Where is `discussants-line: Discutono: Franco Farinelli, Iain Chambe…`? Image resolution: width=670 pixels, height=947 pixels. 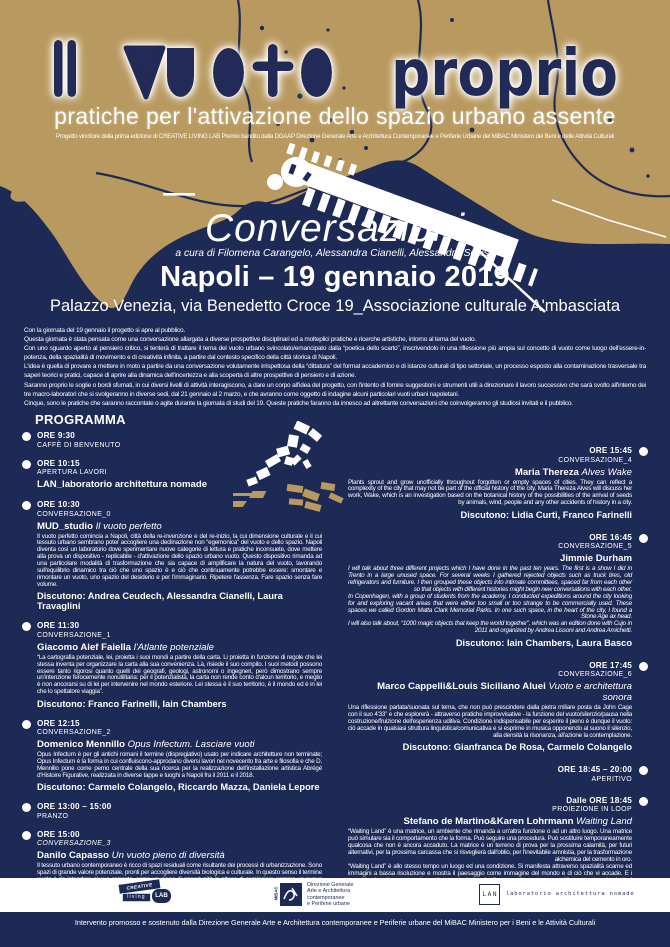
discussants-line: Discutono: Franco Farinelli, Iain Chambe… is located at coordinates (132, 703).